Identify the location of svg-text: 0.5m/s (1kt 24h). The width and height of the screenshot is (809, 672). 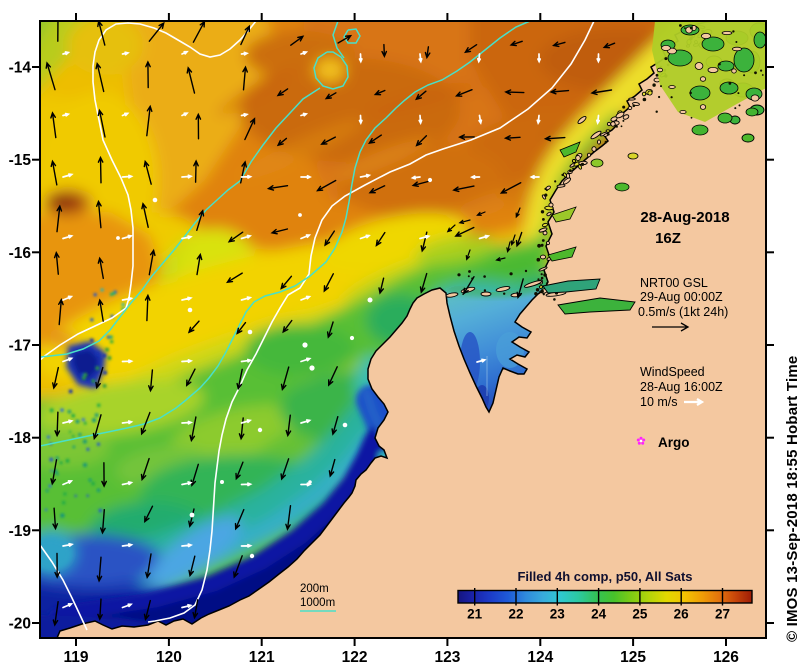
(683, 312).